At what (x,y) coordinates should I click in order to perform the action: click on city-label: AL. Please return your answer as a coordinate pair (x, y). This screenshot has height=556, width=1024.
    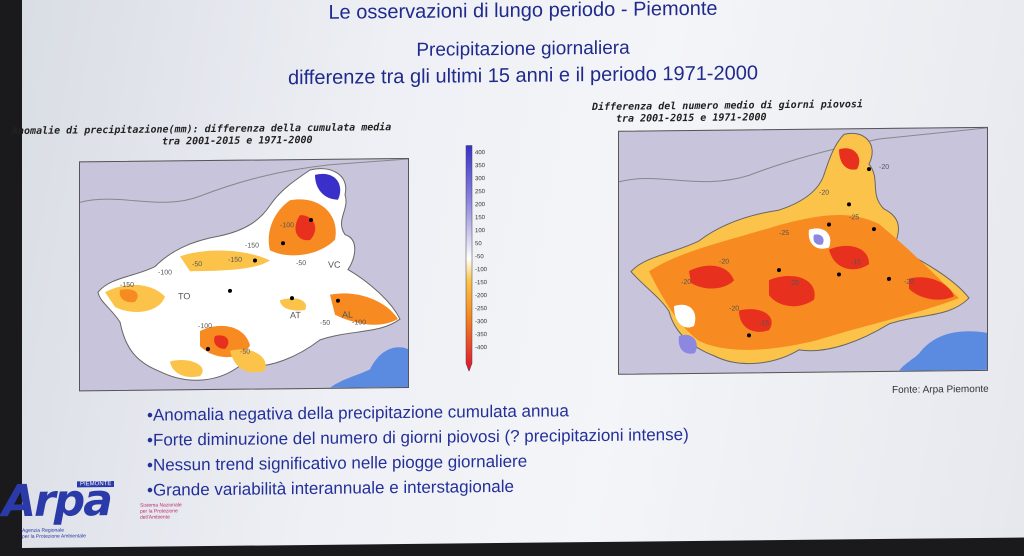
    Looking at the image, I should click on (348, 314).